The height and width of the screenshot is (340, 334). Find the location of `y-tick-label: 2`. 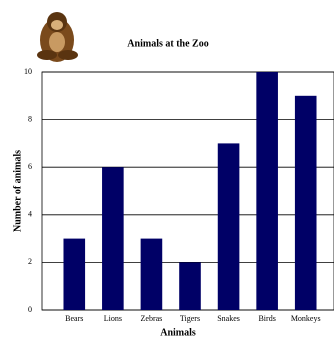

y-tick-label: 2 is located at coordinates (30, 261).